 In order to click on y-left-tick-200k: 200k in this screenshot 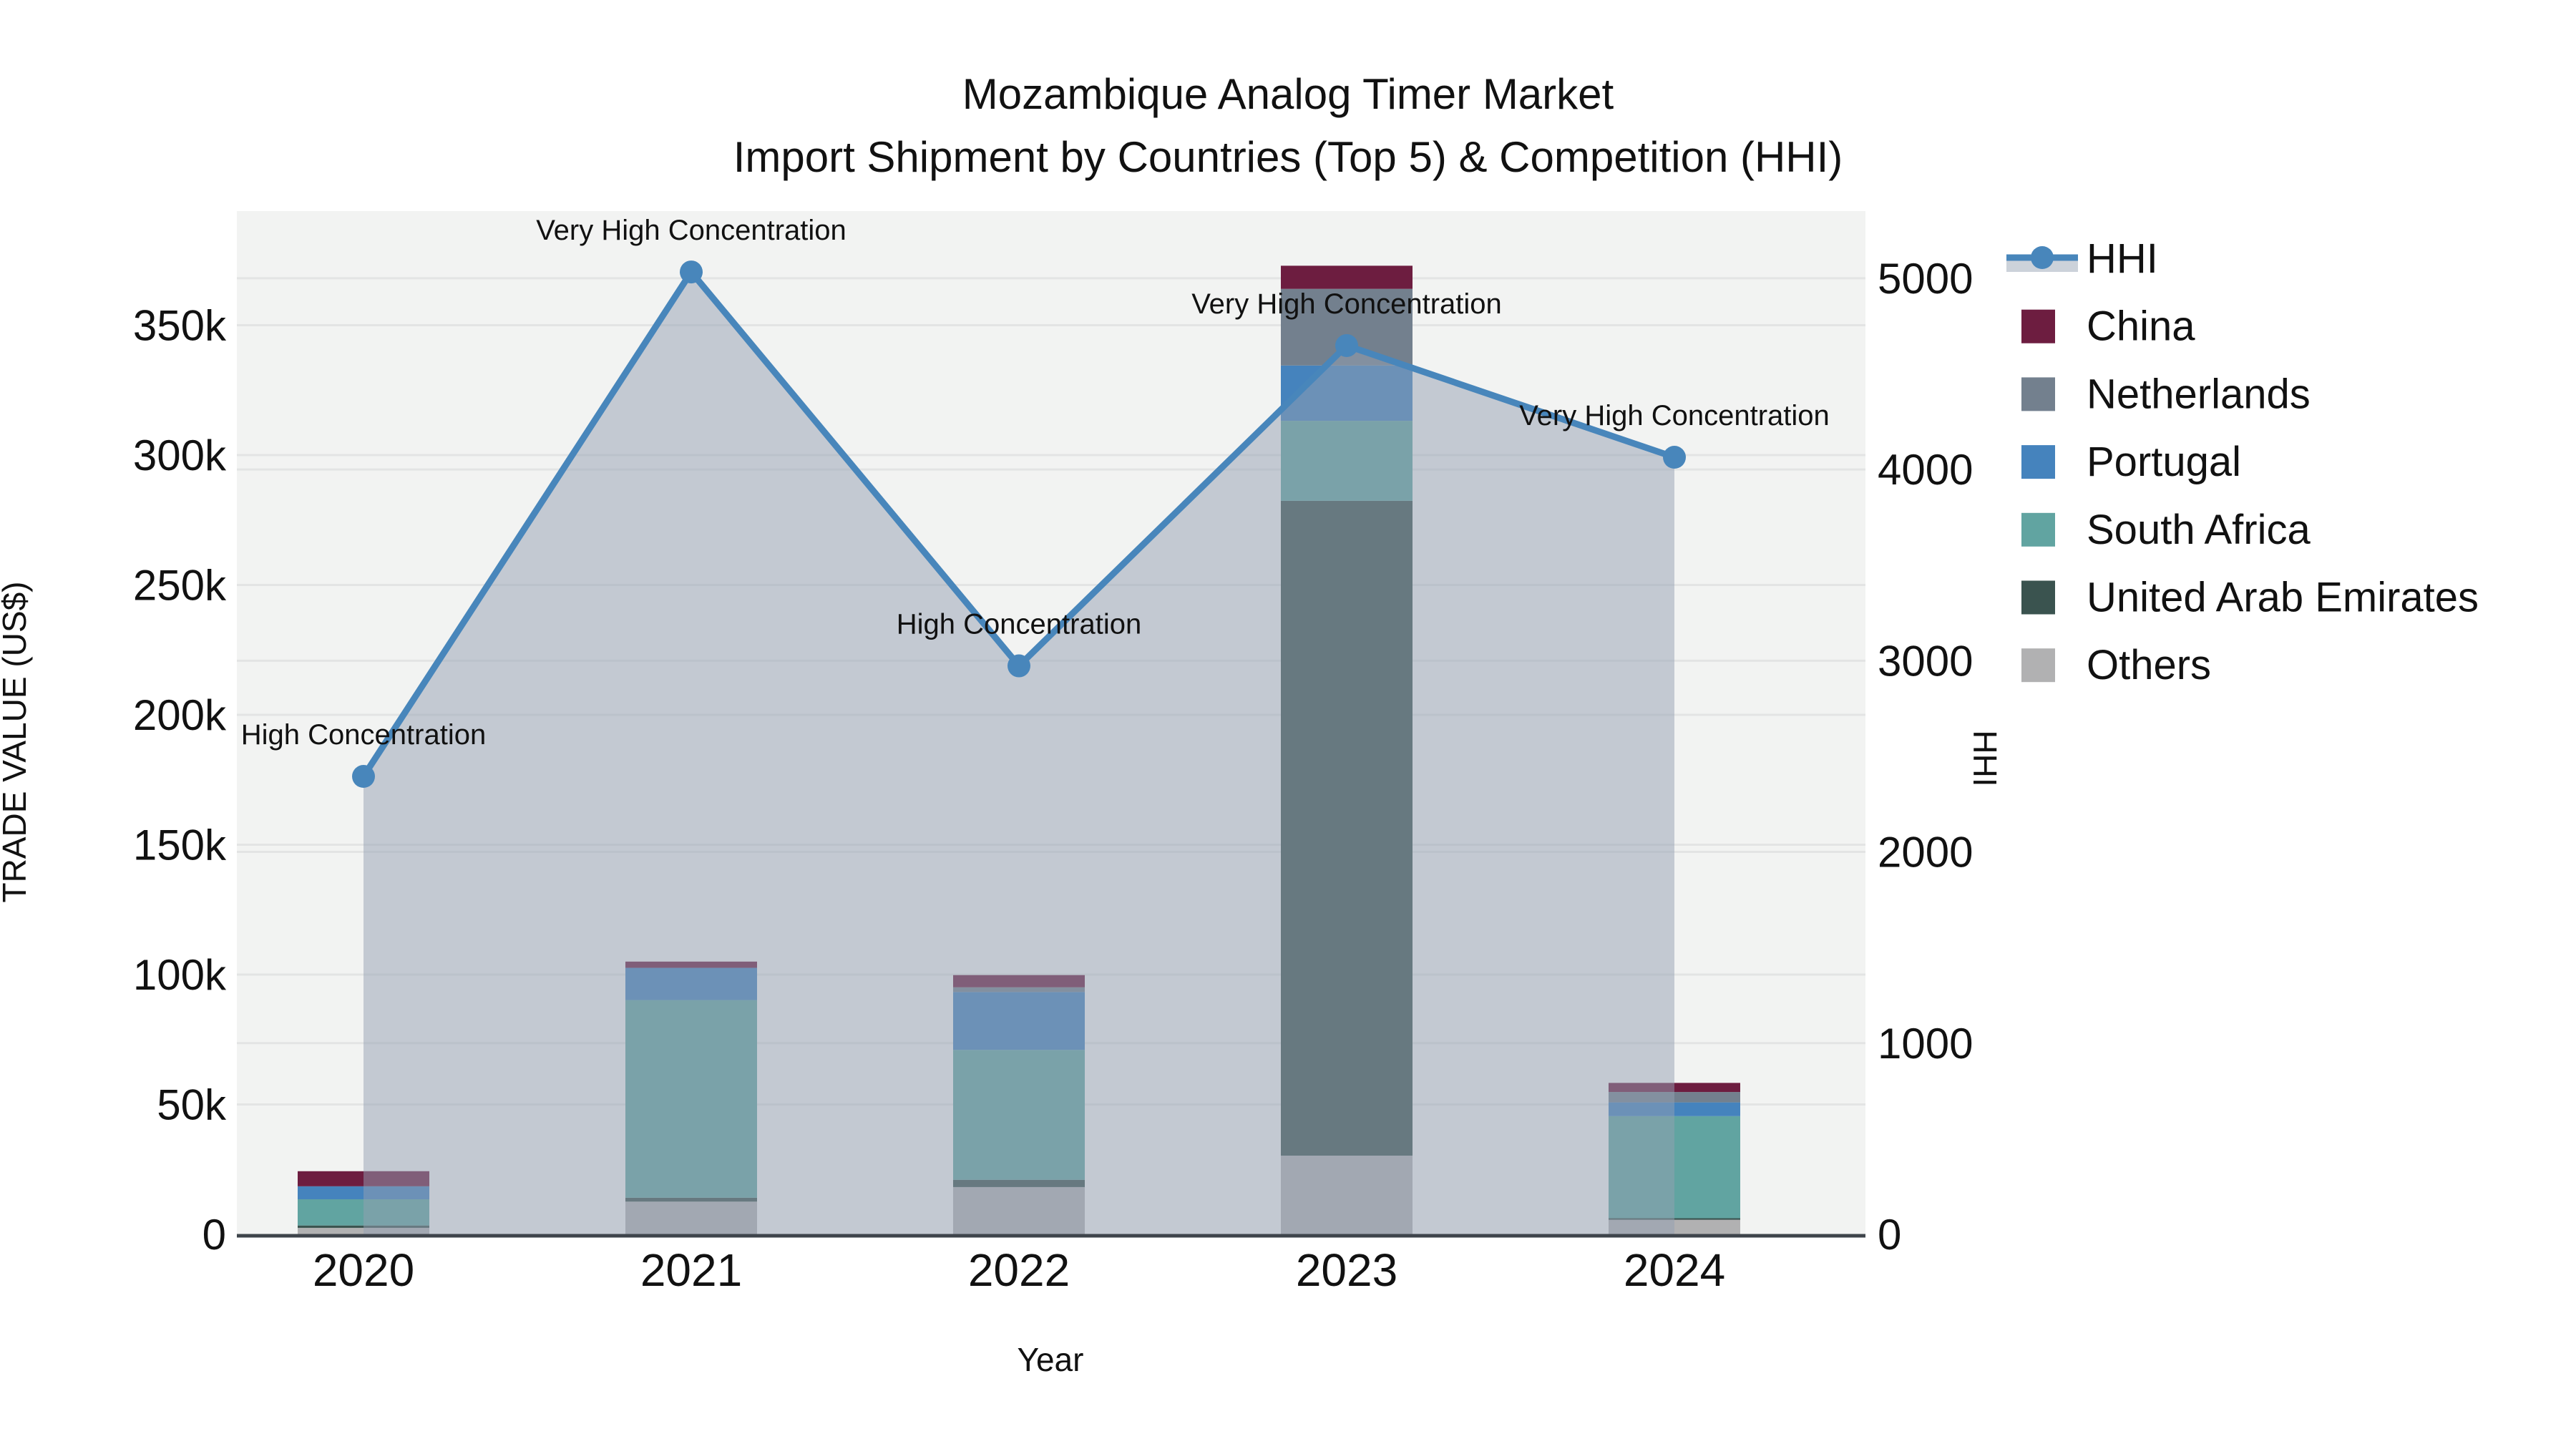, I will do `click(180, 715)`.